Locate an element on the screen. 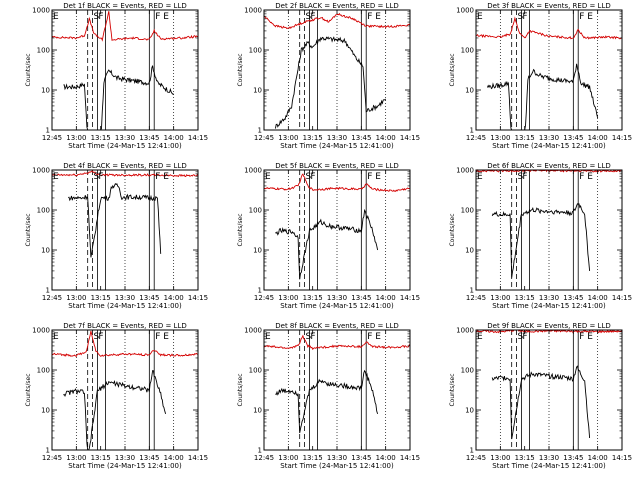 Image resolution: width=640 pixels, height=480 pixels. chart-title: Det 2f BLACK = Events, RED = LLD is located at coordinates (336, 6).